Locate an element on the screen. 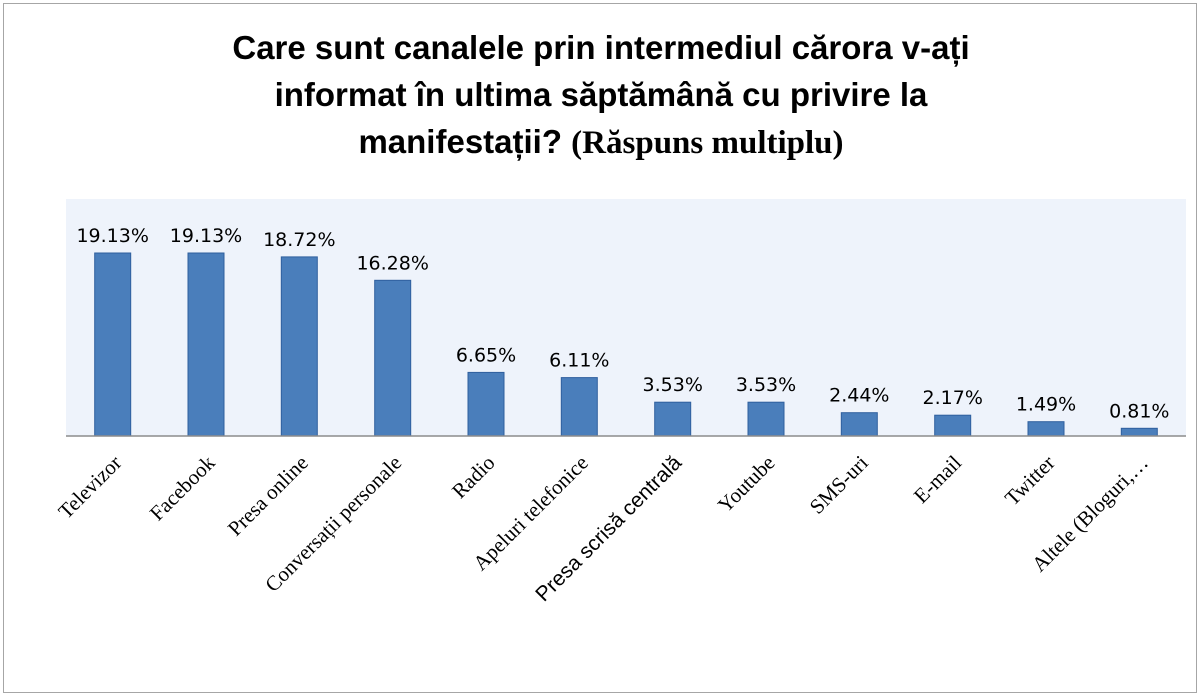 The width and height of the screenshot is (1202, 700). value-label-1: 19.13% is located at coordinates (206, 236).